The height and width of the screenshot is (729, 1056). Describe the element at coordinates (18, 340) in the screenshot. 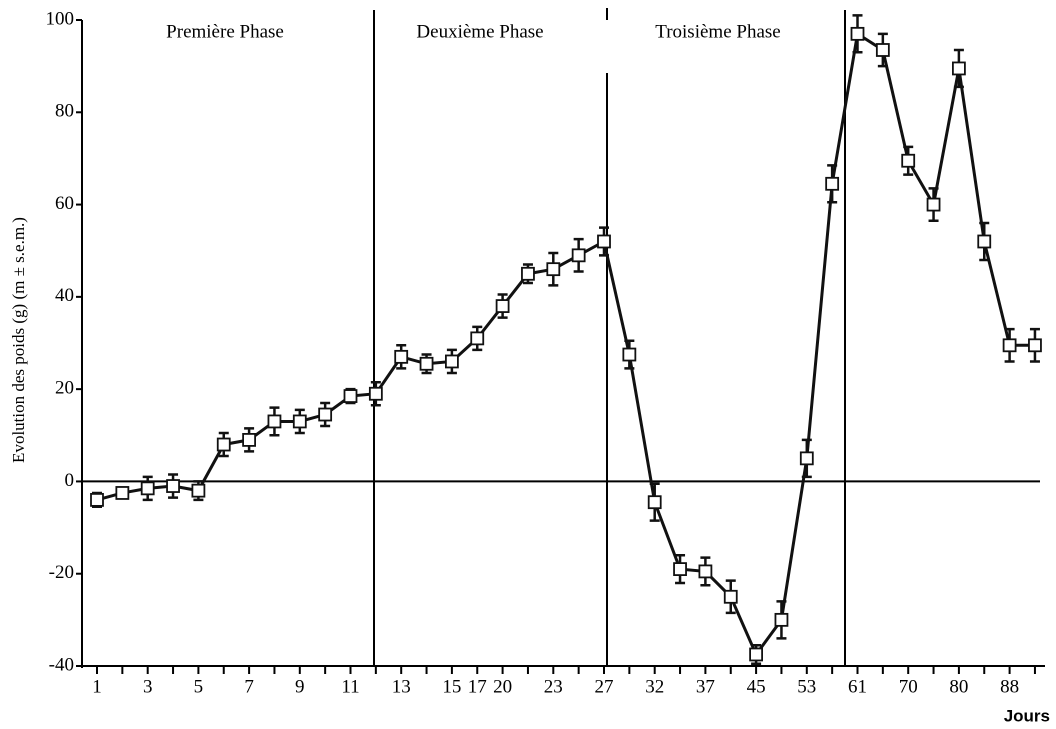

I see `y-axis-label: Evolution des poids (g) (m ± s.e.m.)` at that location.